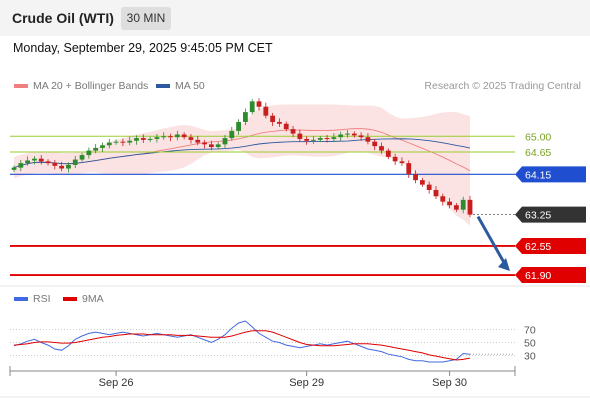  I want to click on rsi-line, so click(242, 341).